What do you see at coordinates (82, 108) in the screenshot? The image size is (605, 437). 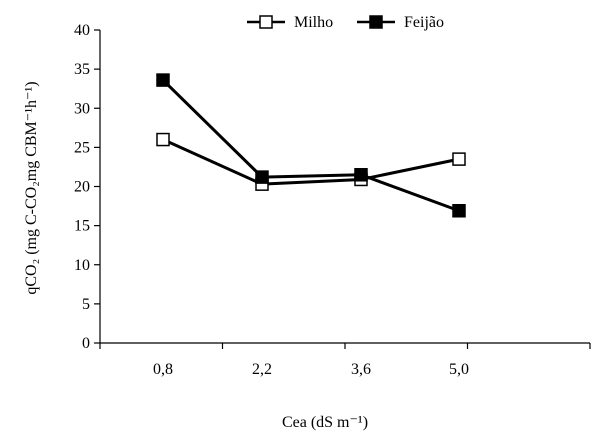 I see `y-tick-label: 30` at bounding box center [82, 108].